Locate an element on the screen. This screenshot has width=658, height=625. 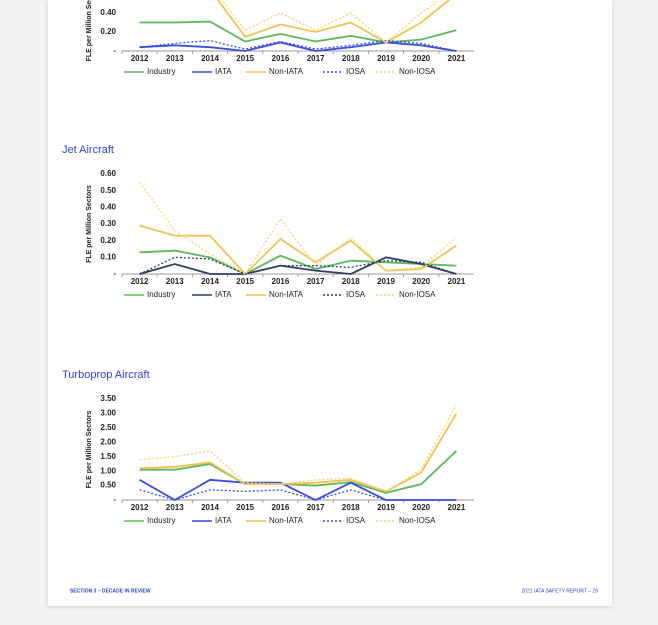
y-tick-label: 0.30 is located at coordinates (108, 223).